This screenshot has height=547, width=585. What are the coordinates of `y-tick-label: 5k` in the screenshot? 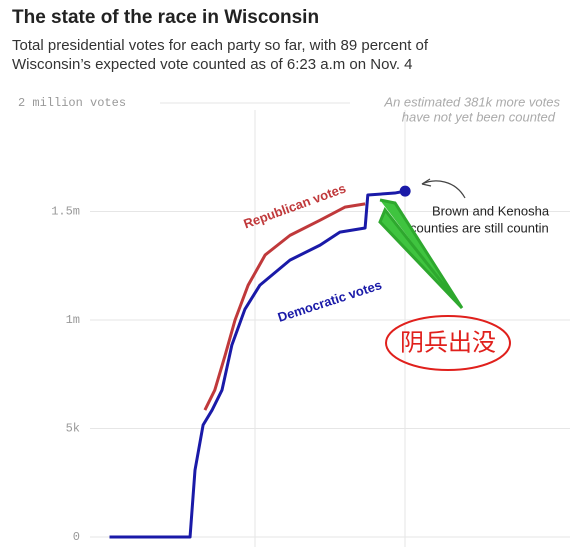 It's located at (73, 429).